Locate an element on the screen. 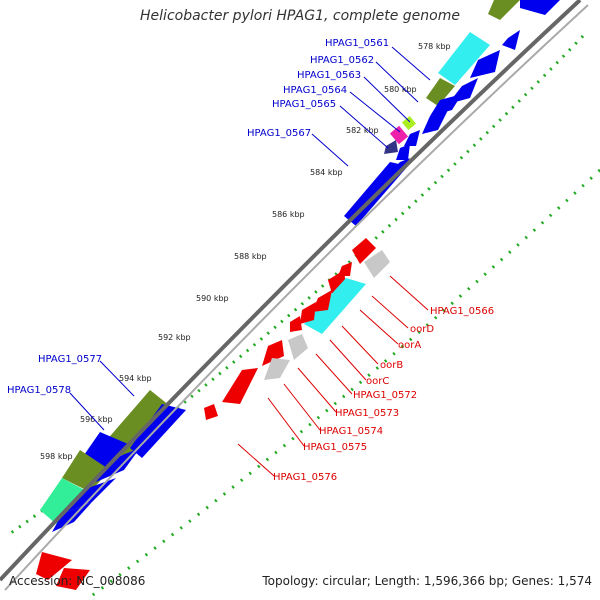 This screenshot has width=600, height=600. gene-label: HPAG1_0564 is located at coordinates (315, 90).